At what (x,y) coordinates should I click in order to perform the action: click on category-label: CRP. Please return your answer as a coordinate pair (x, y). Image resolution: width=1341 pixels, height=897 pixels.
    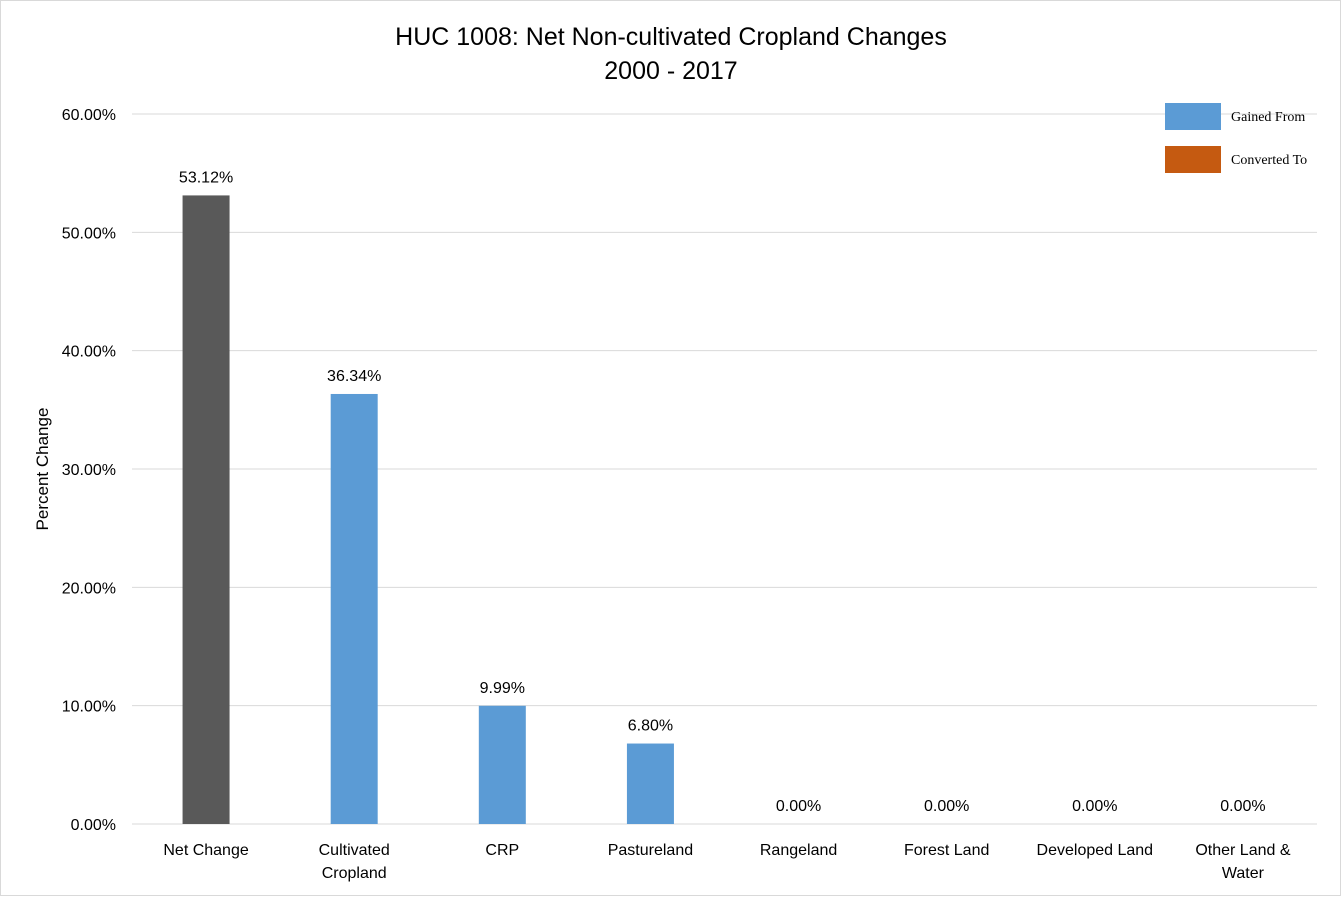
    Looking at the image, I should click on (502, 850).